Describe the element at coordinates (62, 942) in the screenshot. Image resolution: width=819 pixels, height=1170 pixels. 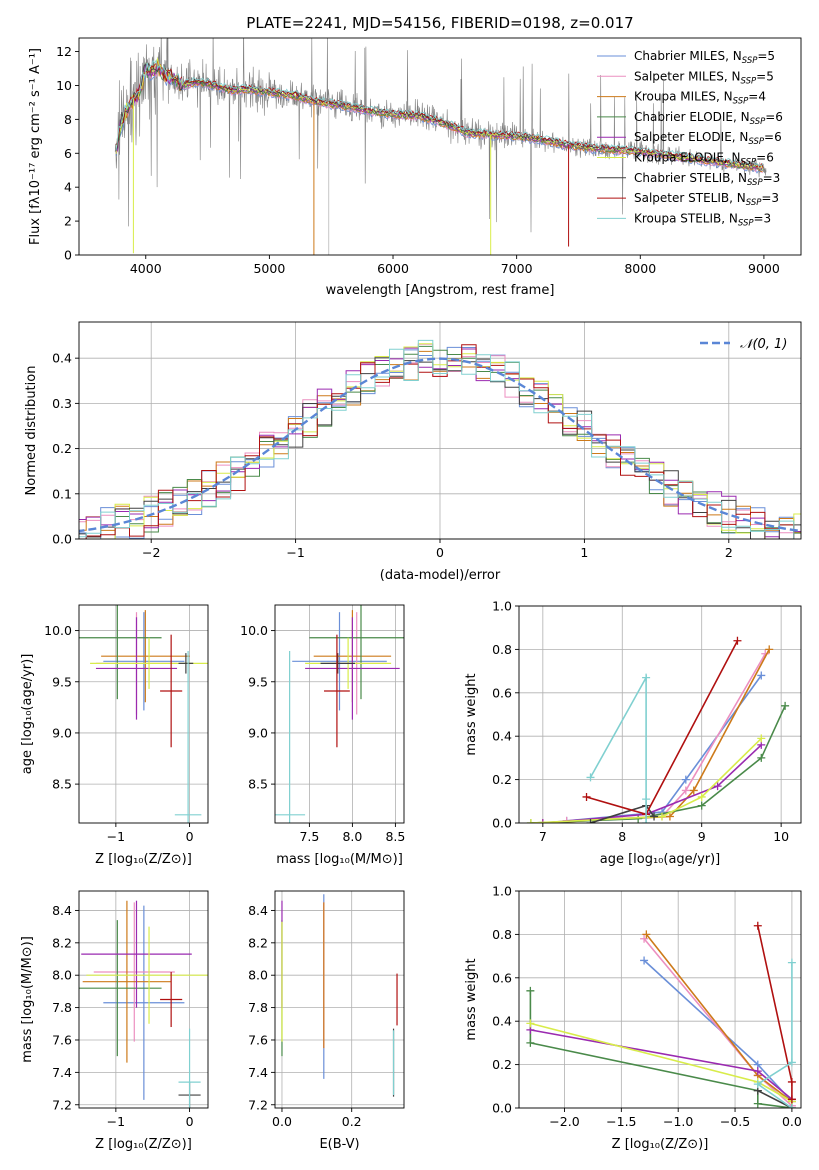
I see `y-tick-label: 8.2` at that location.